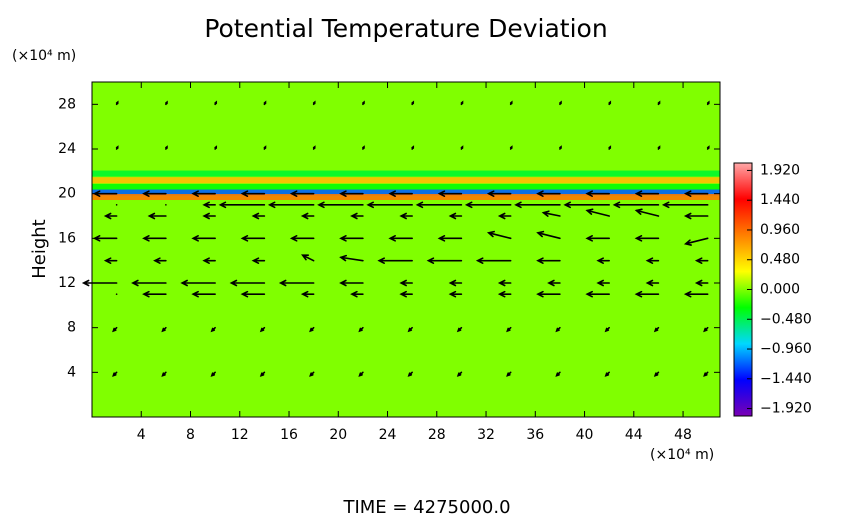  Describe the element at coordinates (535, 435) in the screenshot. I see `x-tick-label: 36` at that location.